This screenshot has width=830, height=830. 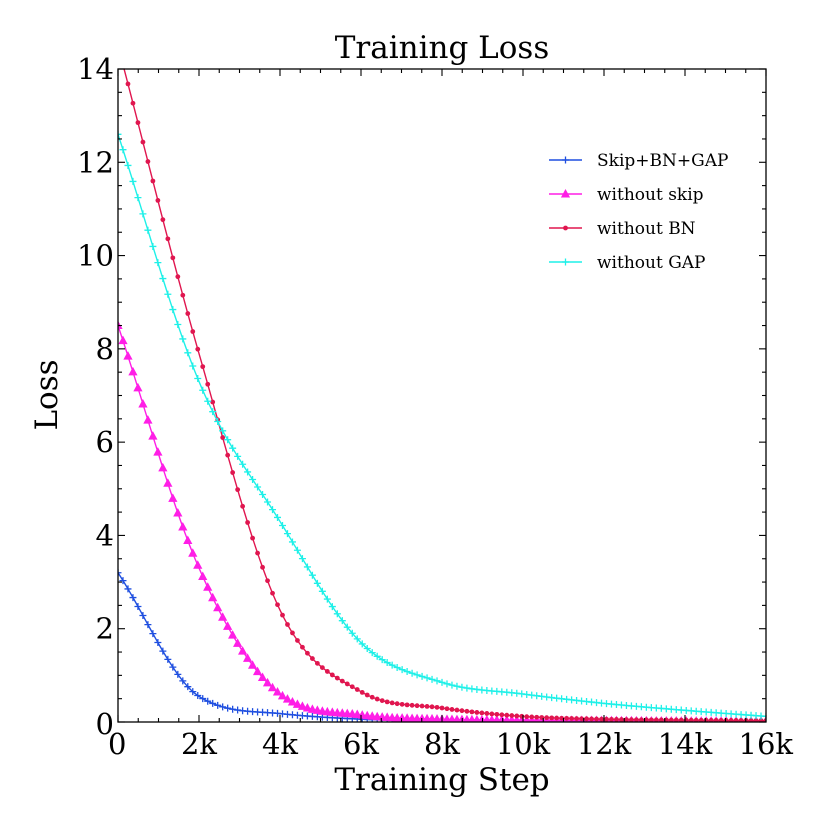 I want to click on x-tick-label: 0, so click(x=117, y=744).